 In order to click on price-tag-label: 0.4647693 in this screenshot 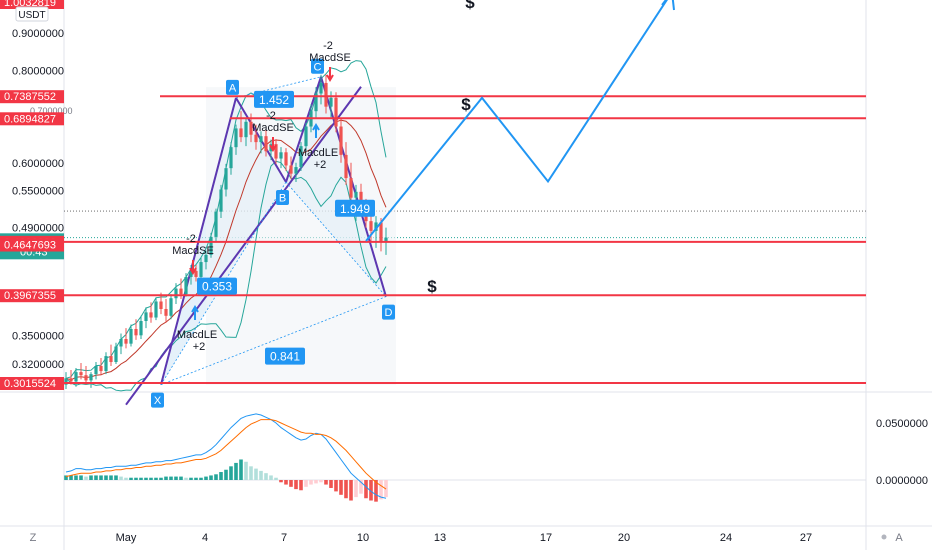, I will do `click(30, 246)`.